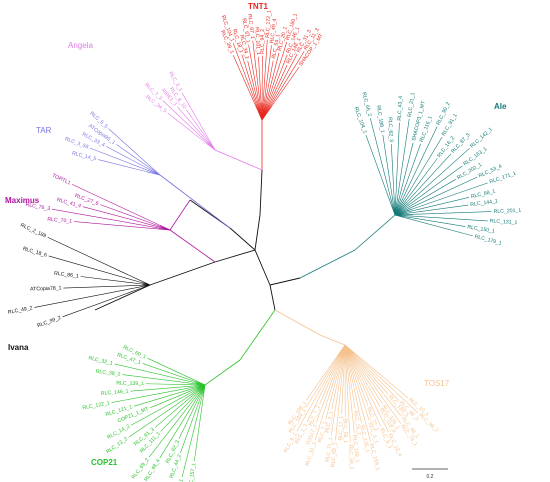 This screenshot has width=550, height=482. I want to click on leaf-label-ale: RLC_87_3, so click(460, 143).